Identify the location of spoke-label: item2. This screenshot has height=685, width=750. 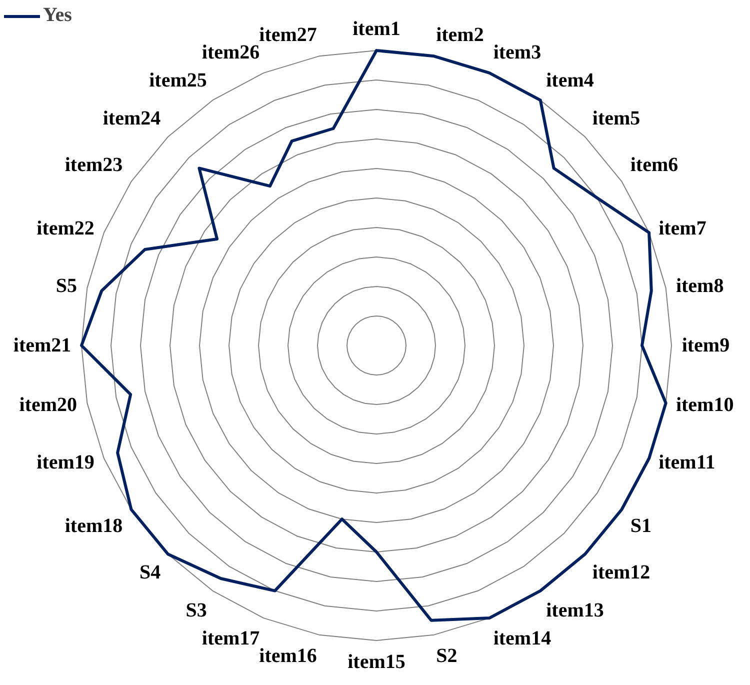
(460, 35).